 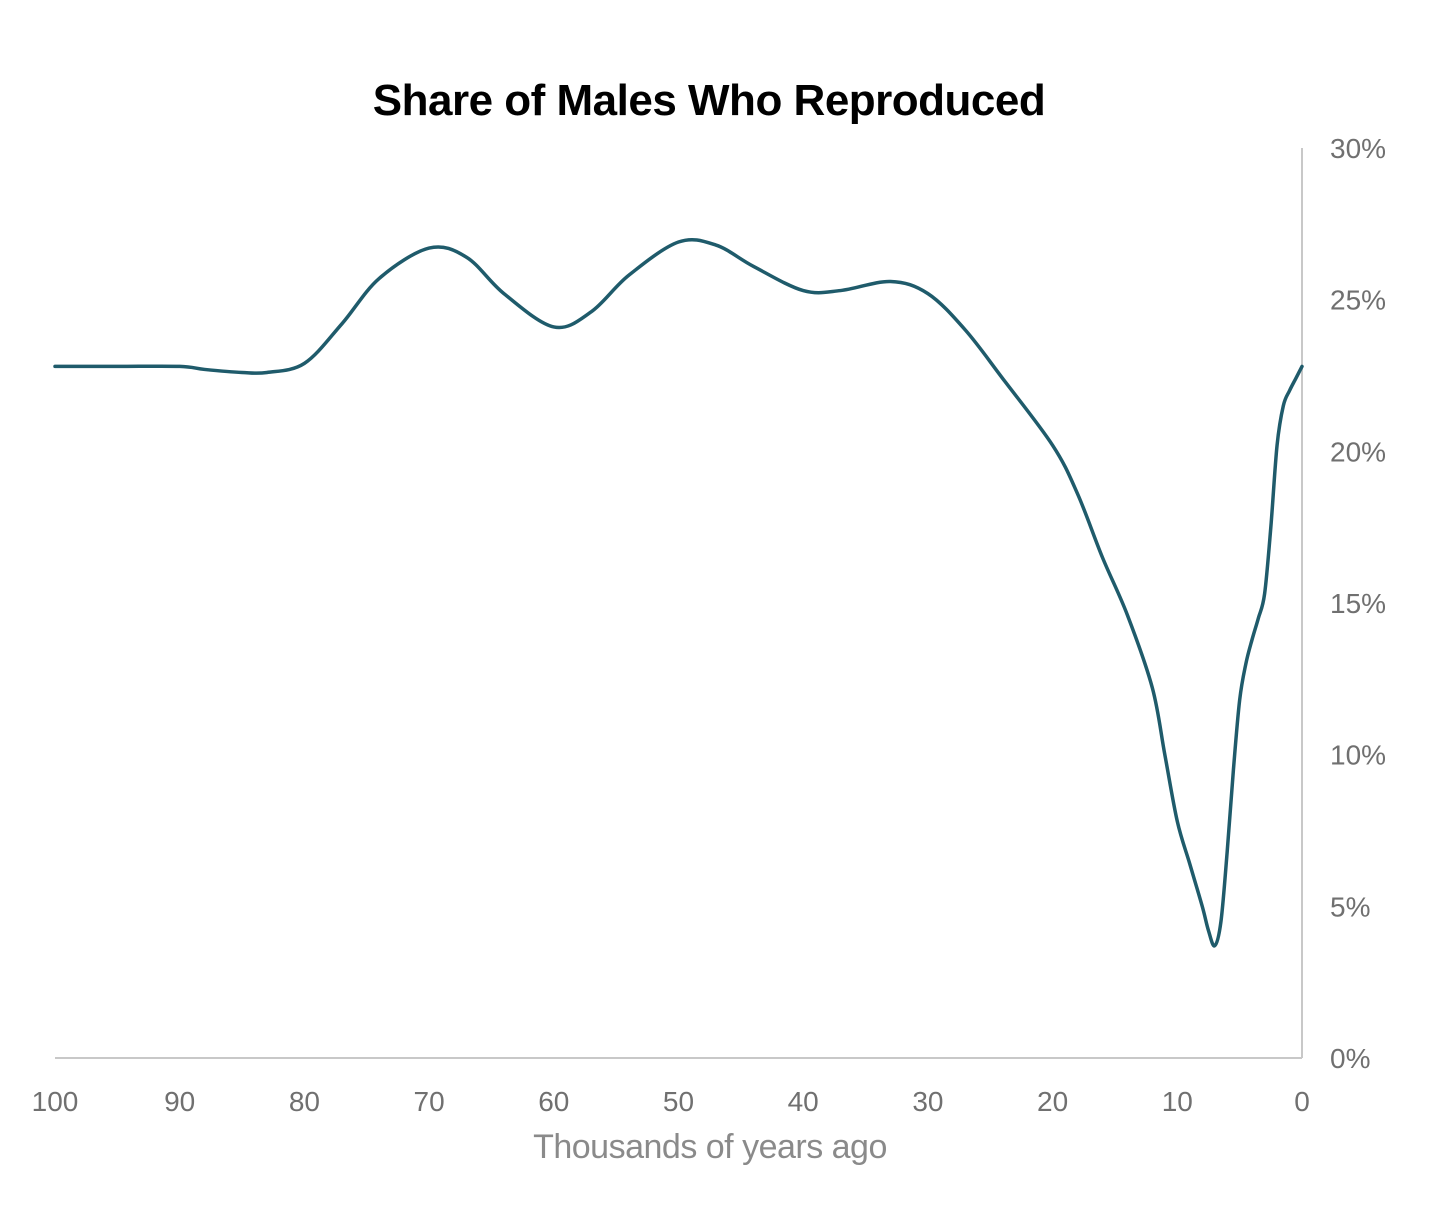 What do you see at coordinates (1350, 906) in the screenshot?
I see `y-tick-label: 5%` at bounding box center [1350, 906].